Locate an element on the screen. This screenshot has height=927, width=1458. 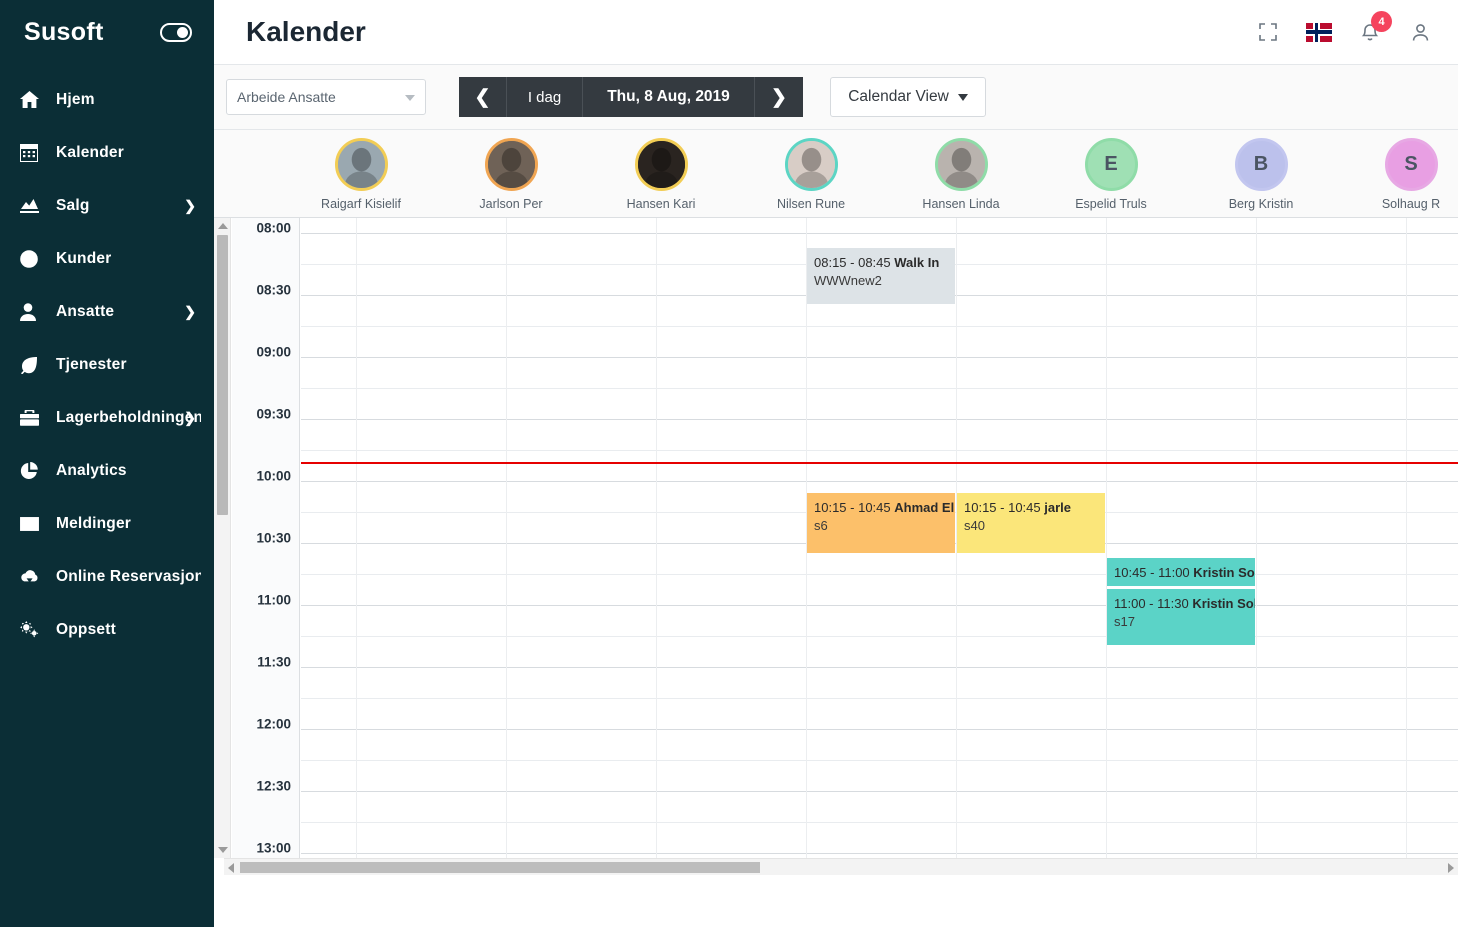
scroll-up-arrow-icon is located at coordinates (223, 226).